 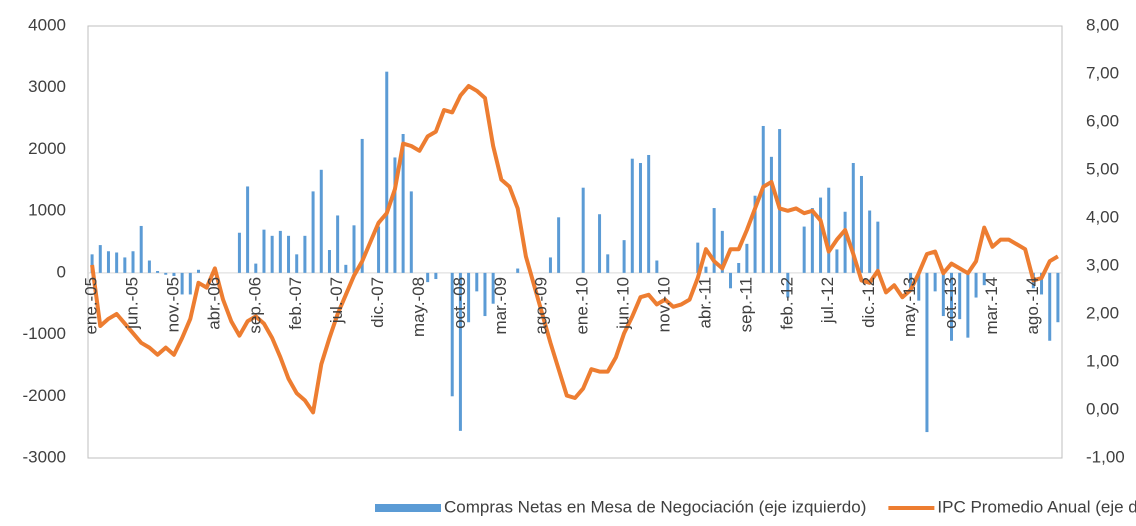 I want to click on y-tick-label: 4000, so click(x=47, y=24).